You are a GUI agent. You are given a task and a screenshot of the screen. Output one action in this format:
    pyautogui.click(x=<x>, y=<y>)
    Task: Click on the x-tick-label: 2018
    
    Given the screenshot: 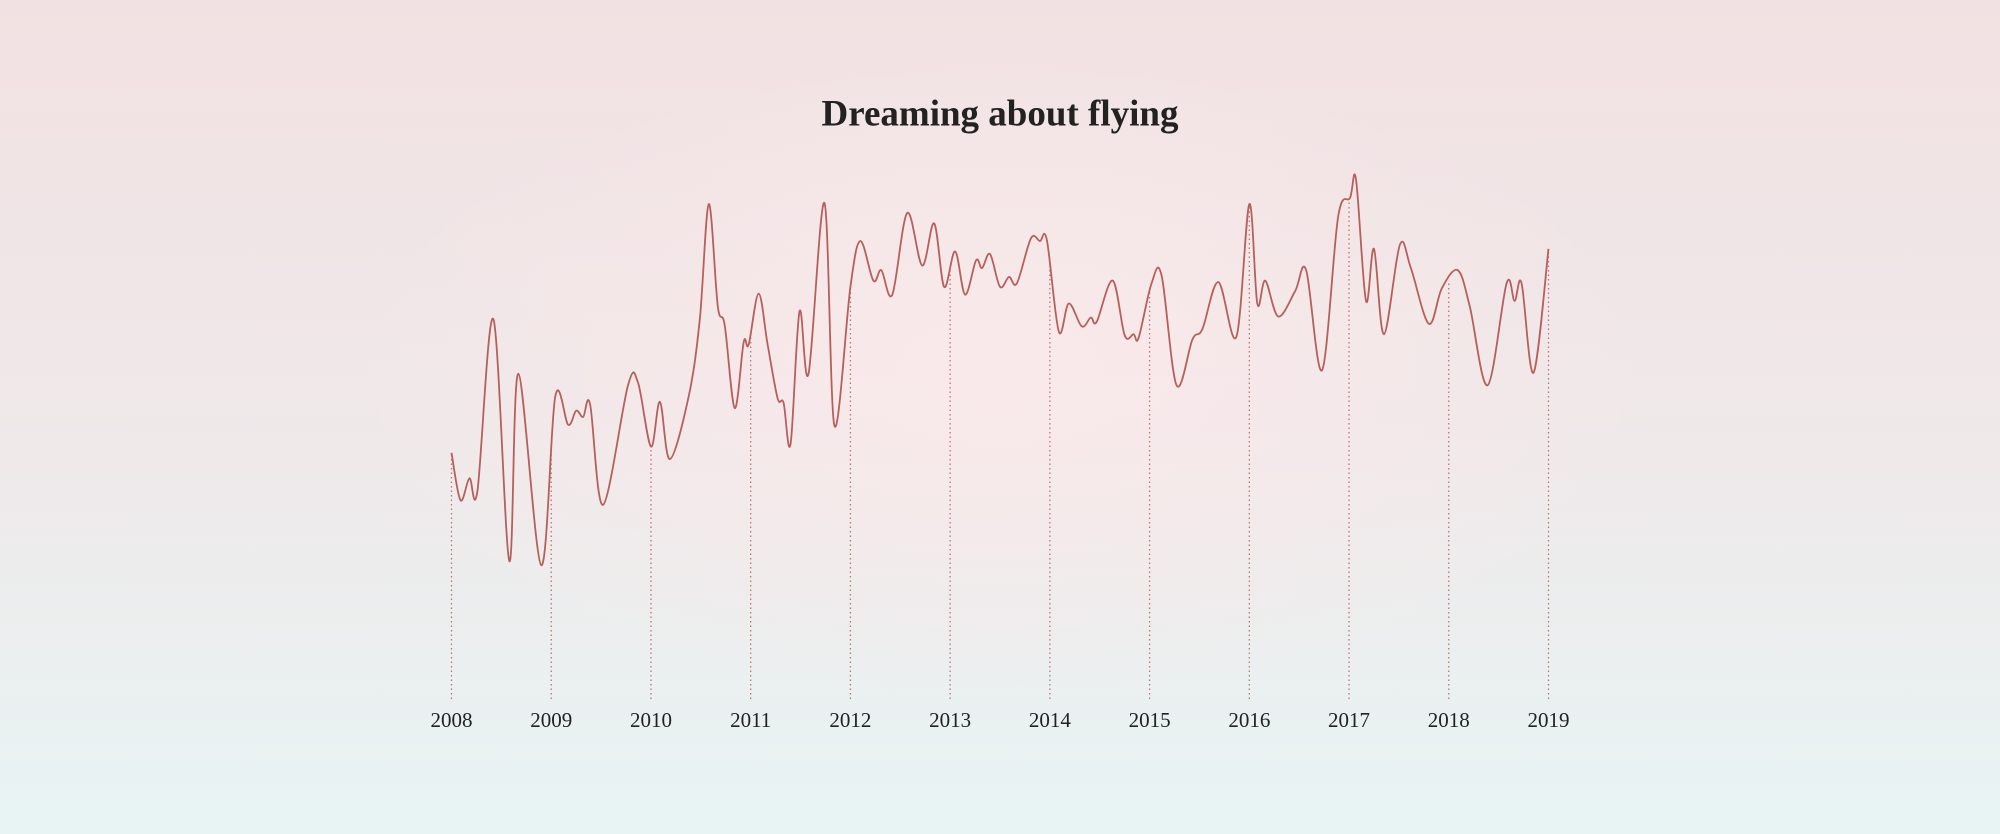 What is the action you would take?
    pyautogui.click(x=1449, y=720)
    